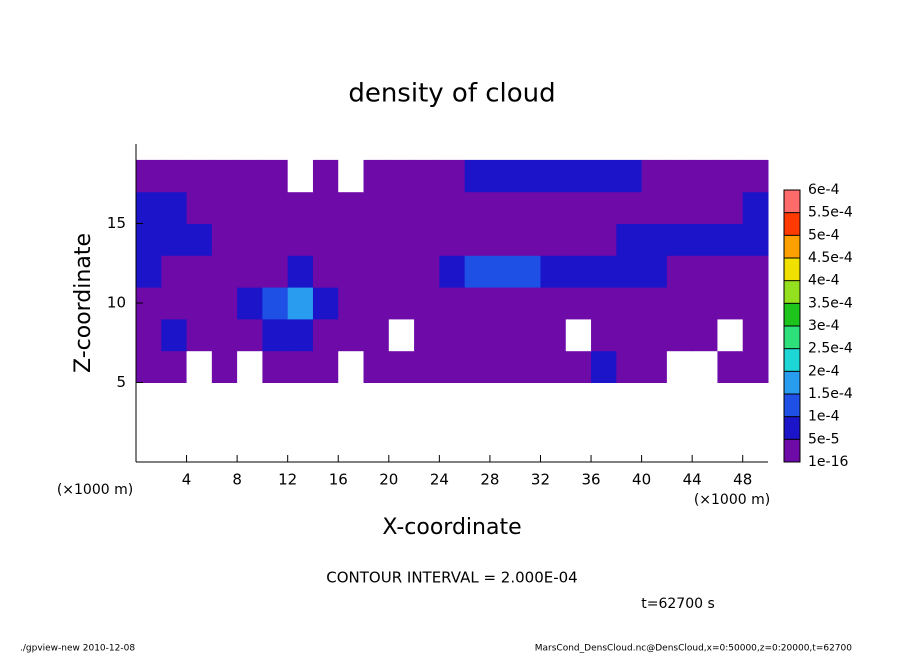 The width and height of the screenshot is (904, 654). What do you see at coordinates (489, 480) in the screenshot?
I see `x-tick-label: 28` at bounding box center [489, 480].